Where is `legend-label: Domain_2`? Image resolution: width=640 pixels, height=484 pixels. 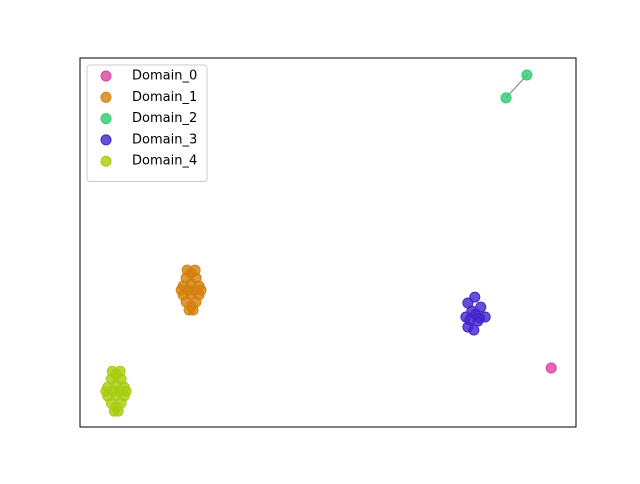 legend-label: Domain_2 is located at coordinates (164, 118).